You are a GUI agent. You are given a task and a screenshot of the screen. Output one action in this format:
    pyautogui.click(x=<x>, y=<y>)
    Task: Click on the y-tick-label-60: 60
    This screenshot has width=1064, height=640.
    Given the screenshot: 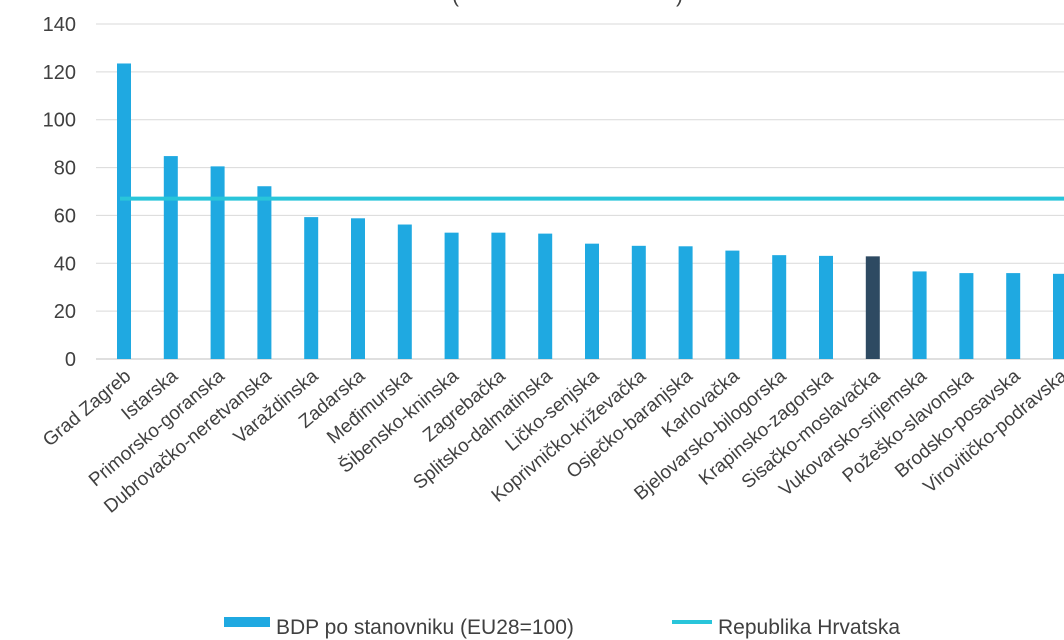 What is the action you would take?
    pyautogui.click(x=65, y=216)
    